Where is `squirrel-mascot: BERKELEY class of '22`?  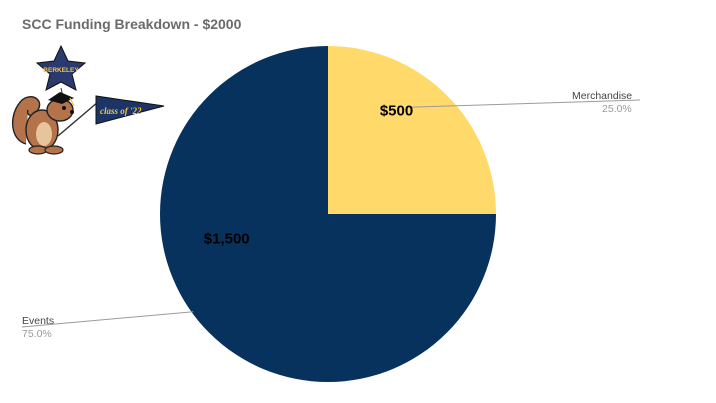 squirrel-mascot: BERKELEY class of '22 is located at coordinates (88, 99).